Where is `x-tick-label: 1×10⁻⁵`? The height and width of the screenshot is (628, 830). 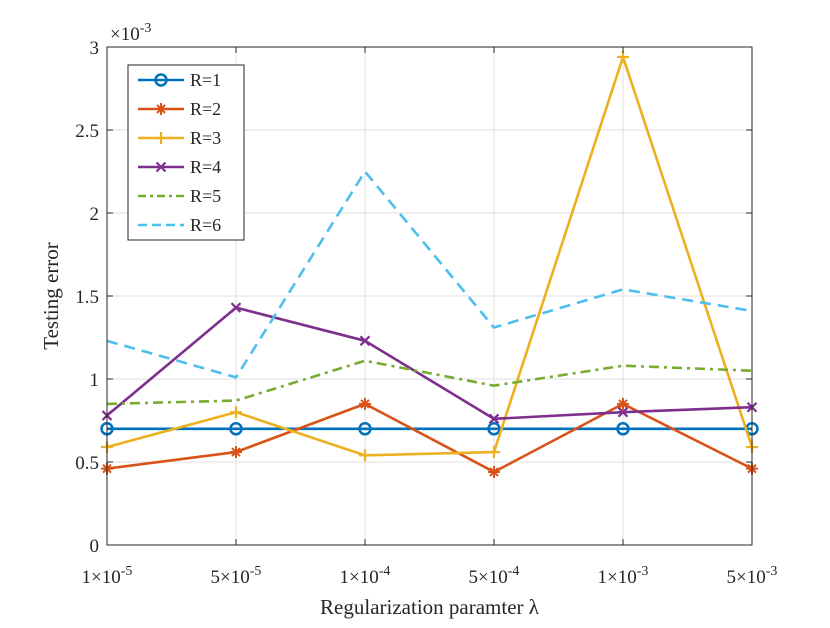 x-tick-label: 1×10⁻⁵ is located at coordinates (107, 576).